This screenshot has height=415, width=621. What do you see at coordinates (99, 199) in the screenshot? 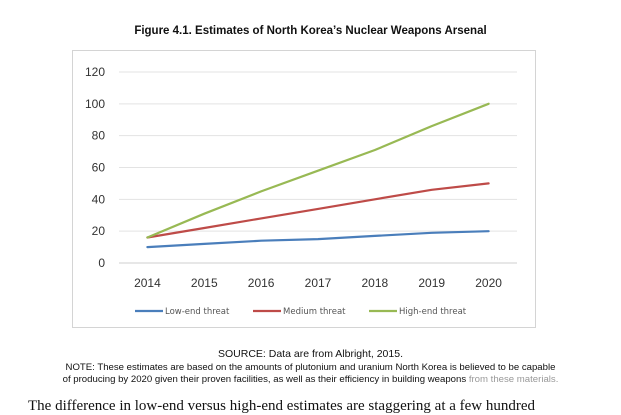
I see `y-tick-label: 40` at bounding box center [99, 199].